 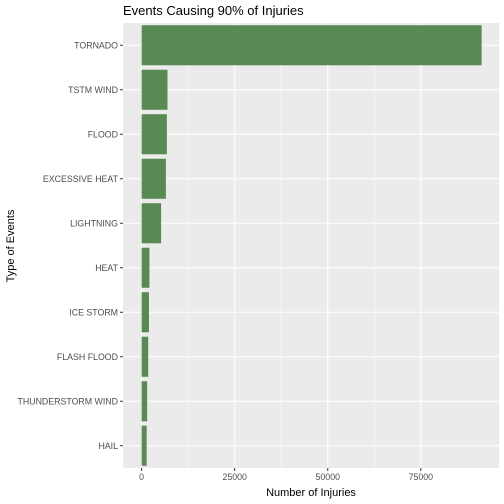 I want to click on y-axis-title: Type of Events, so click(x=11, y=245).